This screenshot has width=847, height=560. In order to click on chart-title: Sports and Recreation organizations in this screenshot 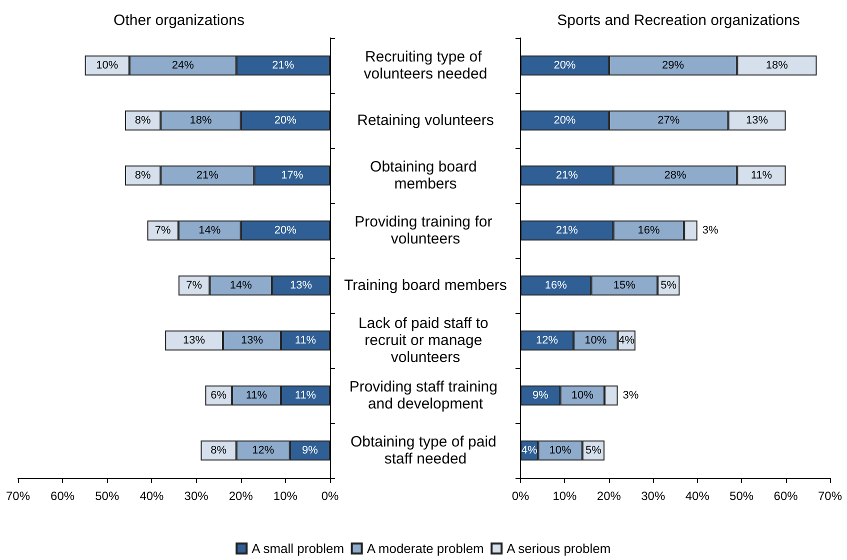, I will do `click(678, 20)`.